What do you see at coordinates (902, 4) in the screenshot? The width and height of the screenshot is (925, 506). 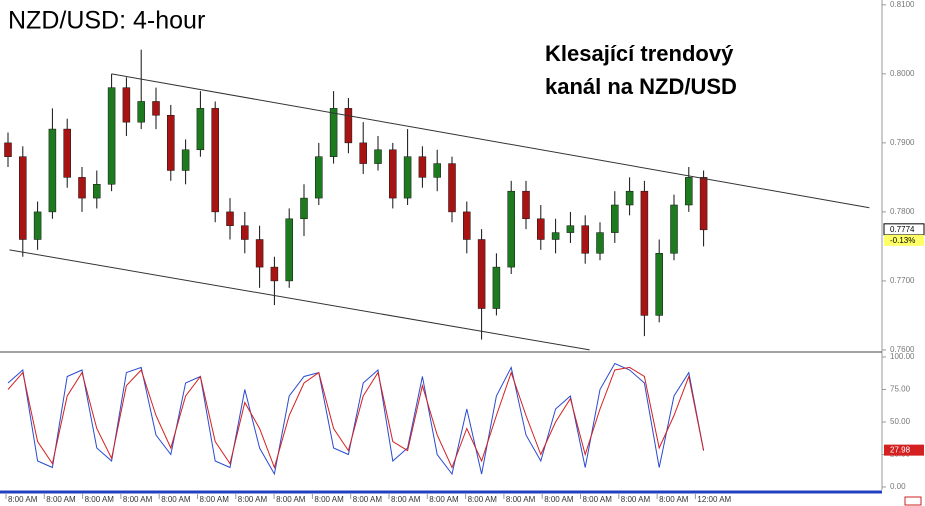 I see `y-tick-label: 0.8100` at bounding box center [902, 4].